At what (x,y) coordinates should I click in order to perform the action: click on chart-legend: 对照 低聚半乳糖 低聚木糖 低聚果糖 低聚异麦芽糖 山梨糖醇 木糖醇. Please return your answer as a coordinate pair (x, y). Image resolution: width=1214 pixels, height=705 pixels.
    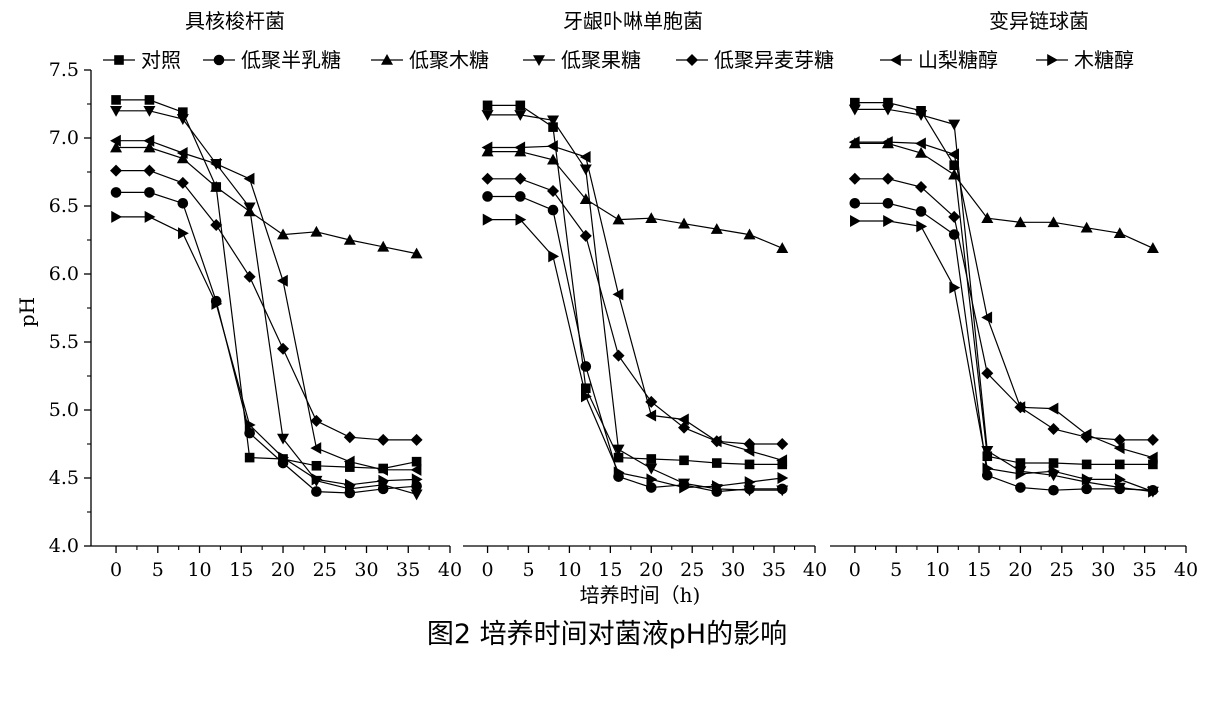
    Looking at the image, I should click on (618, 60).